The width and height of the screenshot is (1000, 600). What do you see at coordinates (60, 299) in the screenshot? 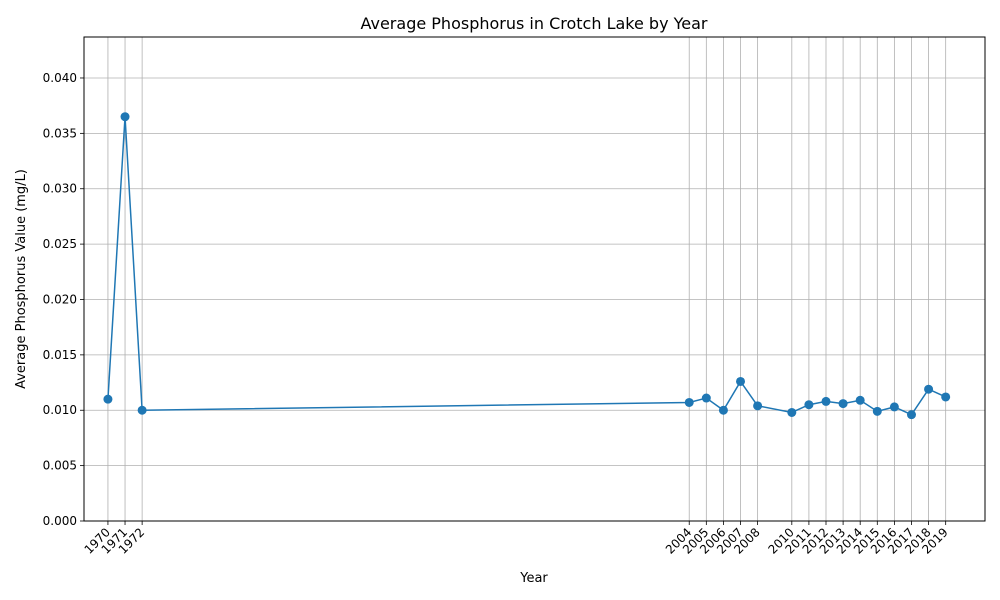
I see `y-tick-label: 0.020` at bounding box center [60, 299].